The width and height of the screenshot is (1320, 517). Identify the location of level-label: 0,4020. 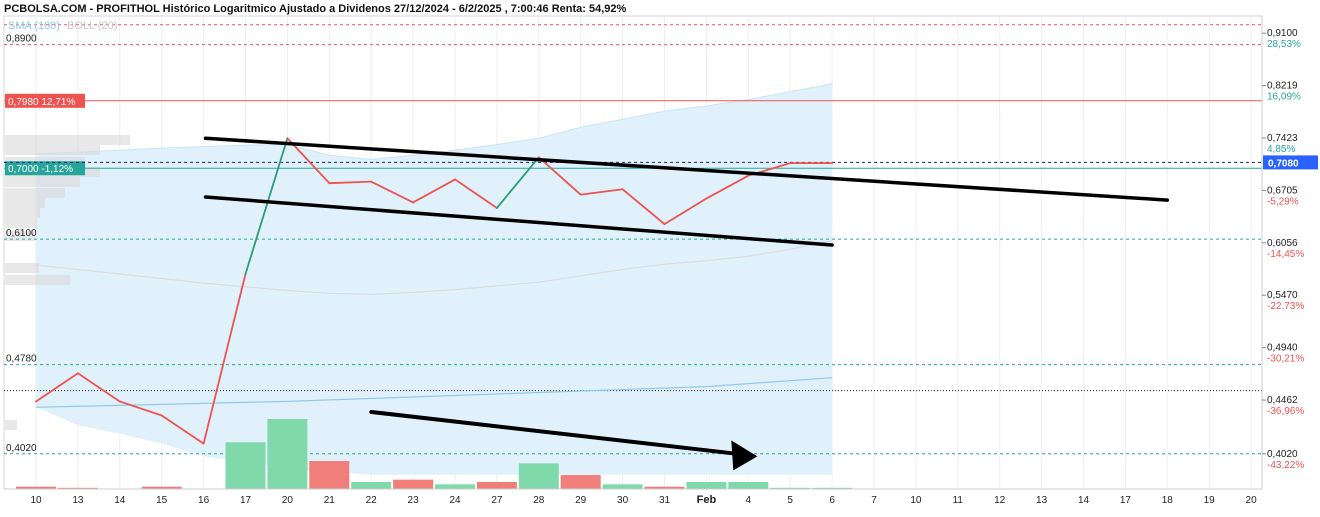
(21, 448).